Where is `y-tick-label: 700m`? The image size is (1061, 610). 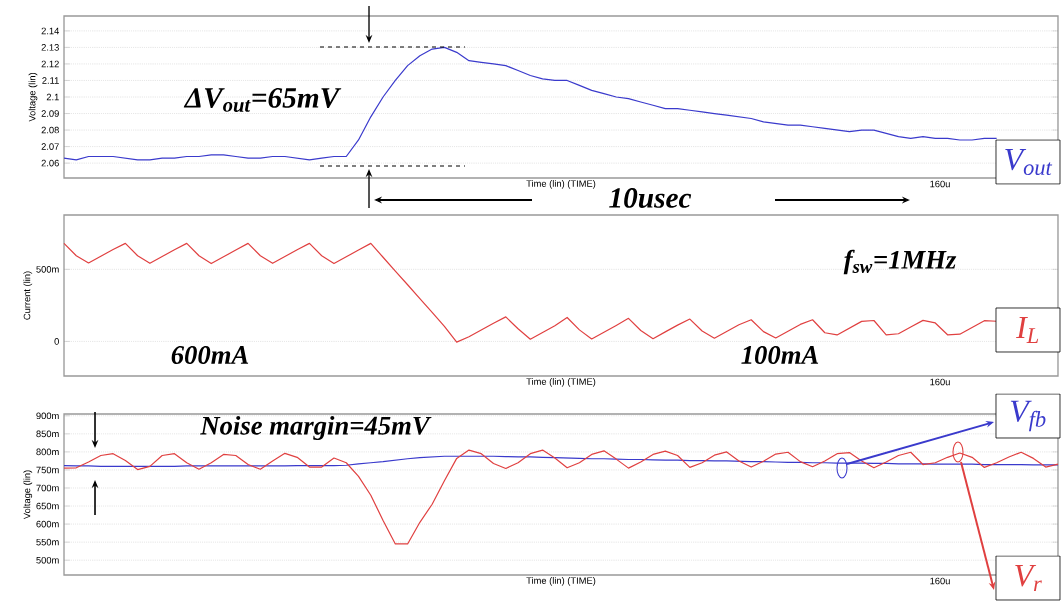
y-tick-label: 700m is located at coordinates (47, 488).